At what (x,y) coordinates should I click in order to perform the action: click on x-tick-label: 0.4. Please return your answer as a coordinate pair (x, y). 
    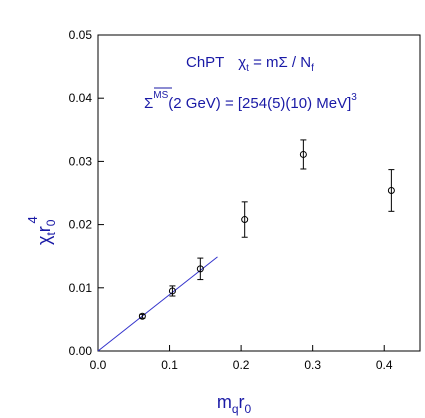
    Looking at the image, I should click on (384, 365).